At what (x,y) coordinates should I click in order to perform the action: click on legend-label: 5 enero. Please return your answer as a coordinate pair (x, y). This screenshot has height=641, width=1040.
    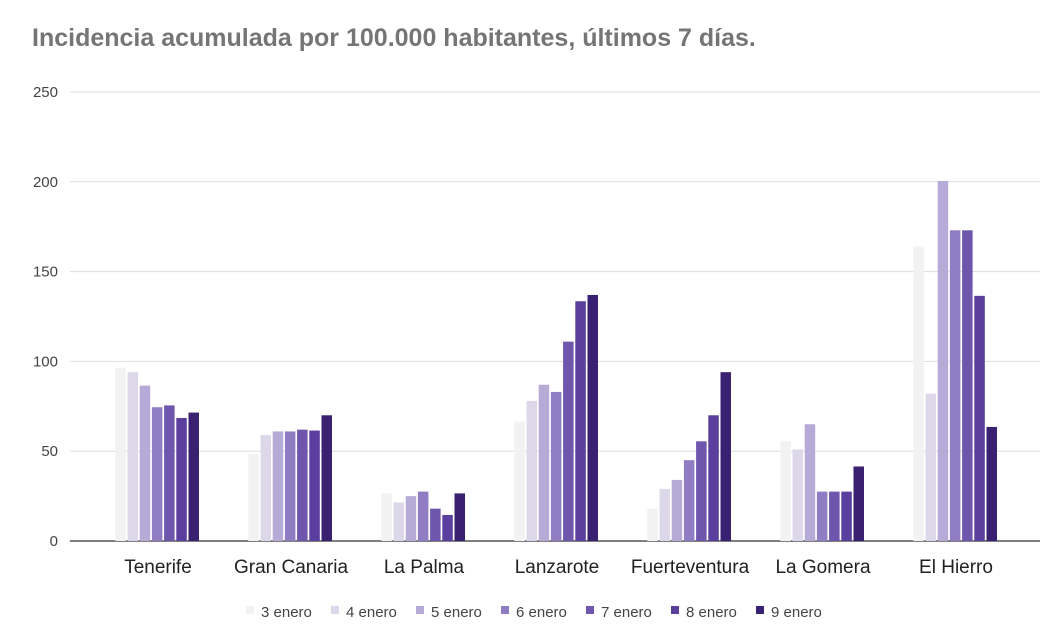
    Looking at the image, I should click on (456, 612).